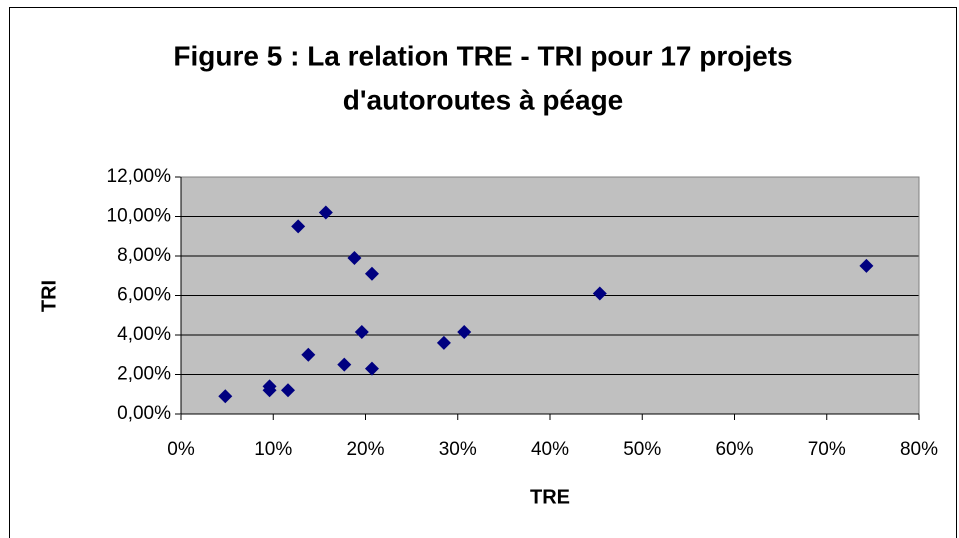  I want to click on x-tick-label: 70%, so click(827, 449).